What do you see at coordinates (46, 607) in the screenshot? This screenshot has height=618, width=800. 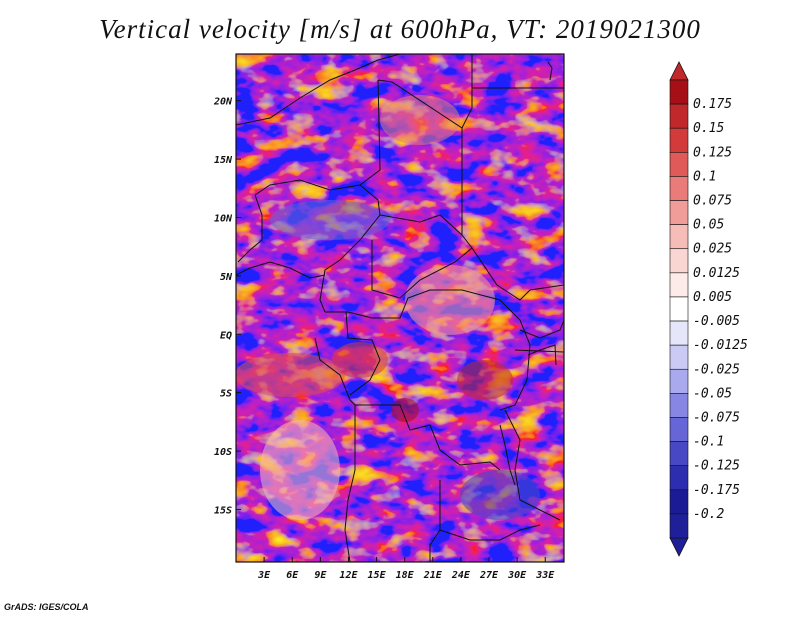 I see `software-credit: GrADS: IGES/COLA` at bounding box center [46, 607].